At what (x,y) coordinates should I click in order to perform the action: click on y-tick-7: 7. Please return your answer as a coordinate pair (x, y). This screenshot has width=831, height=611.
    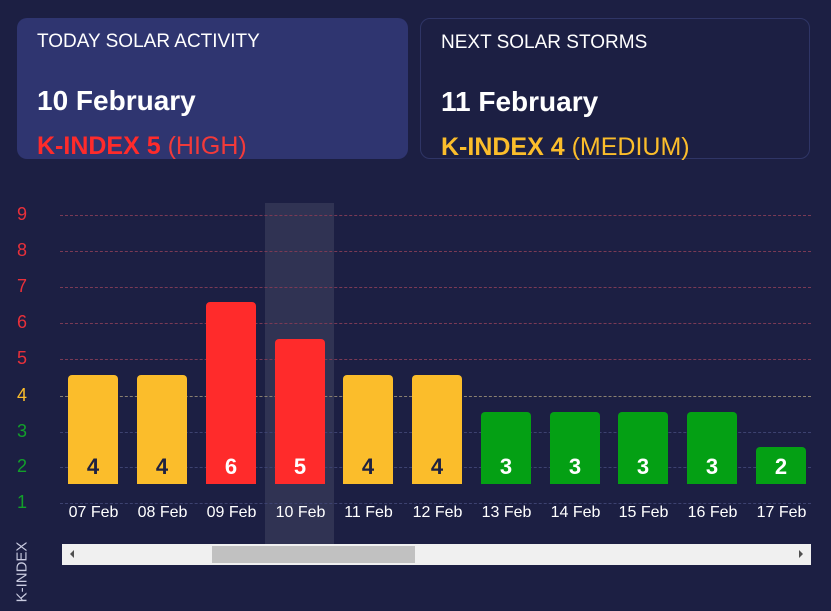
    Looking at the image, I should click on (21, 286).